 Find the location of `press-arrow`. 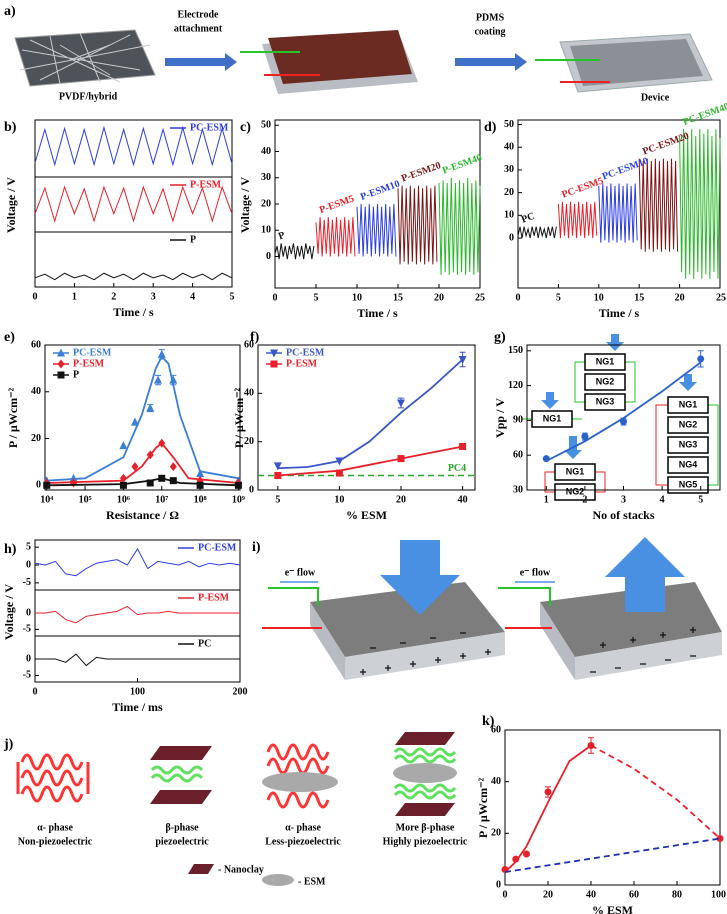

press-arrow is located at coordinates (420, 577).